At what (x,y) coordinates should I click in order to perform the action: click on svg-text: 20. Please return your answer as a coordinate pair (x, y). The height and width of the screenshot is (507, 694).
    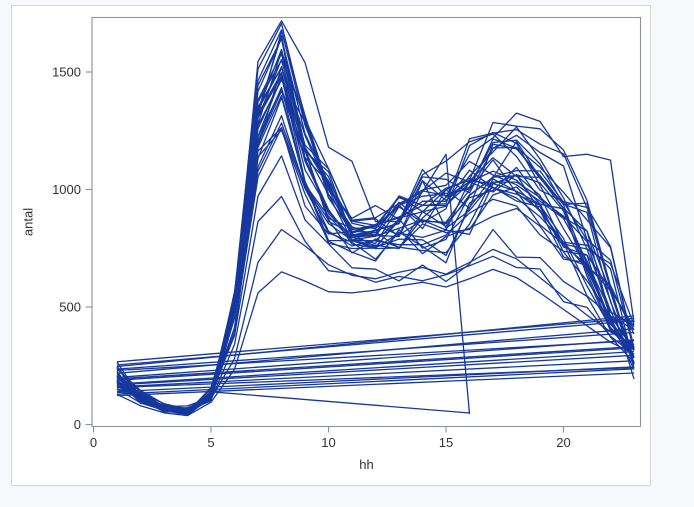
    Looking at the image, I should click on (563, 442).